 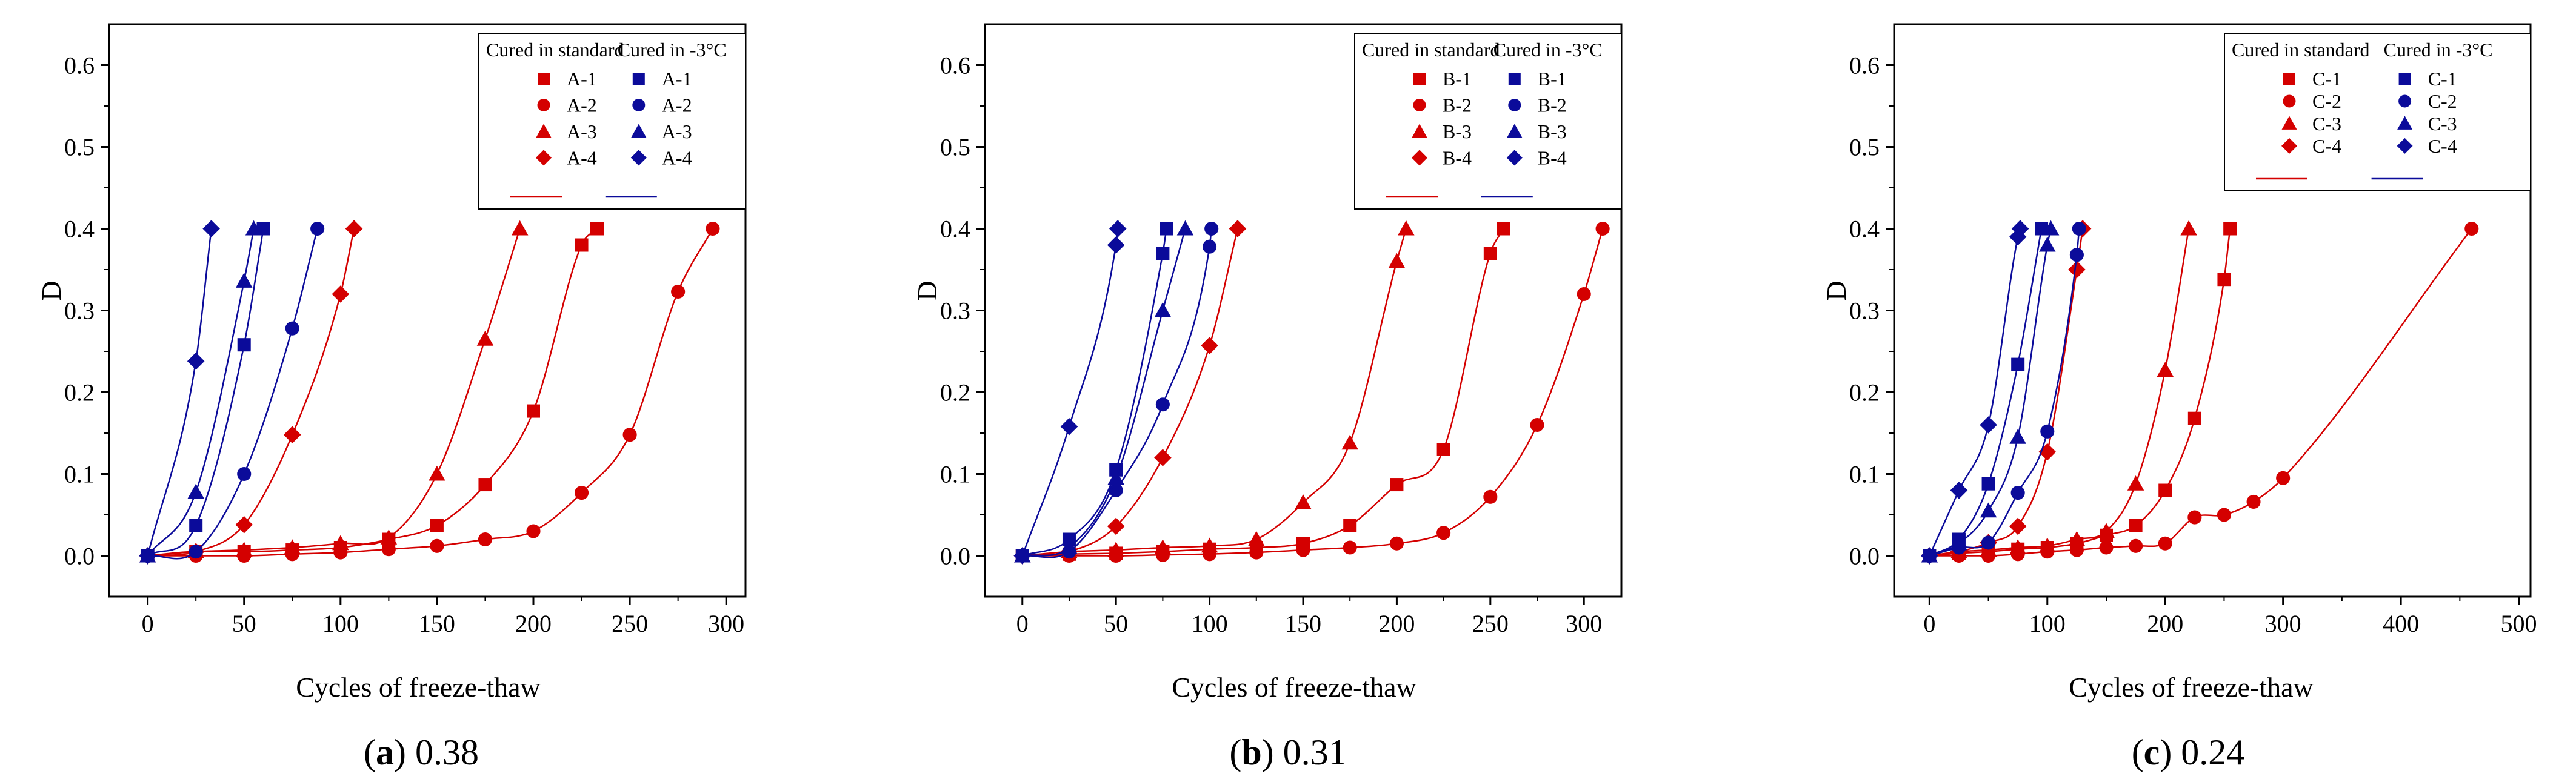 I want to click on y-tick-label: 0.3, so click(x=1865, y=311).